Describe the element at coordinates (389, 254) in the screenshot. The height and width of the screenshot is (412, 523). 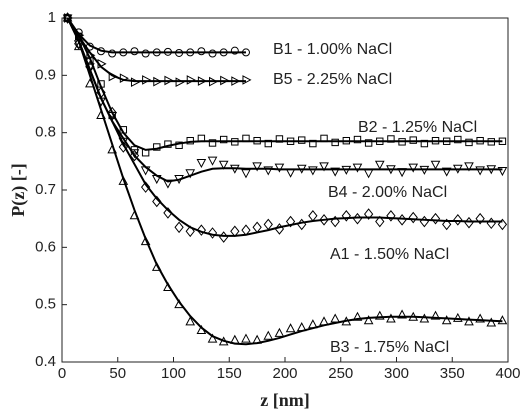
I see `series-label: A1 - 1.50% NaCl` at that location.